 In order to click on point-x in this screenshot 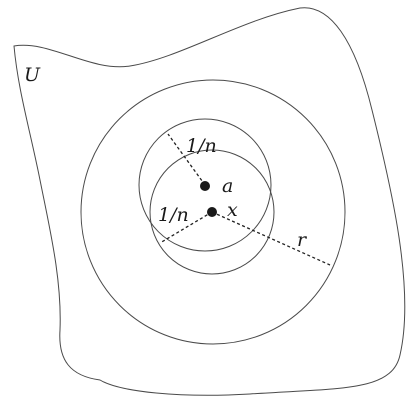, I will do `click(212, 212)`.